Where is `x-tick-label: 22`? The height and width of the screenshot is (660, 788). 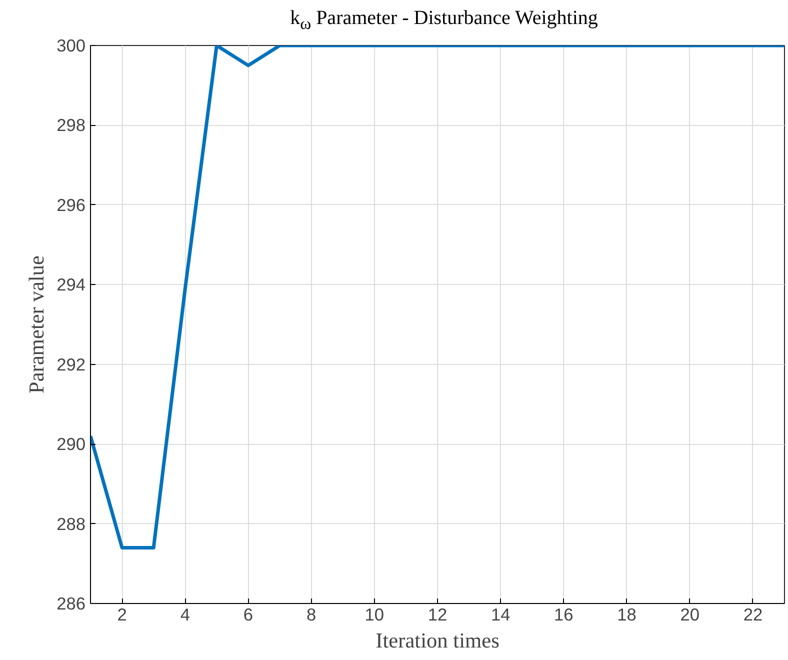 x-tick-label: 22 is located at coordinates (753, 614).